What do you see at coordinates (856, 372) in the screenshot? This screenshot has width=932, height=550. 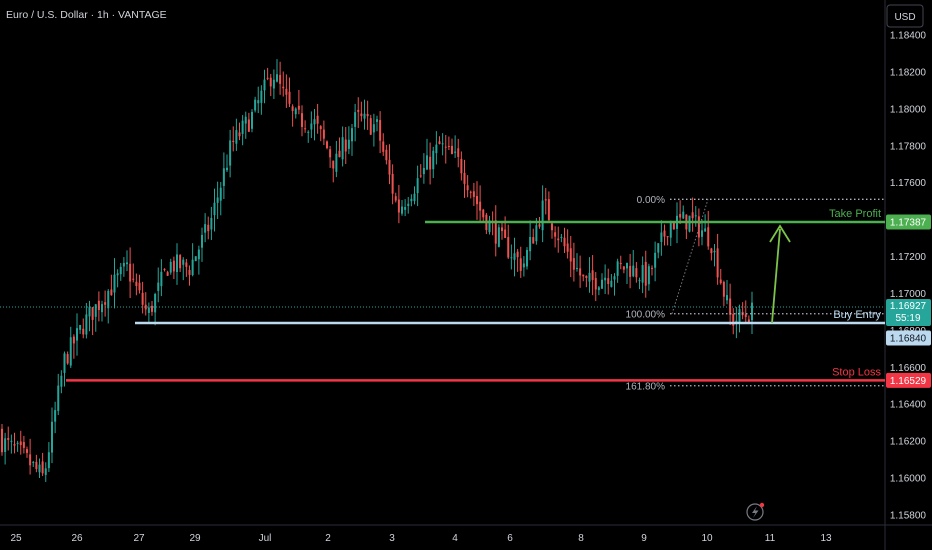 I see `stop-loss-label: Stop Loss` at bounding box center [856, 372].